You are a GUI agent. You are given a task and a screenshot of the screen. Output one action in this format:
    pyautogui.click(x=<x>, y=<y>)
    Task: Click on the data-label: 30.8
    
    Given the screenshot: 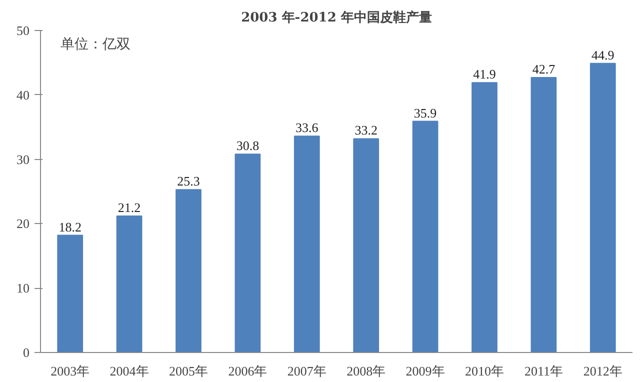 What is the action you would take?
    pyautogui.click(x=248, y=146)
    